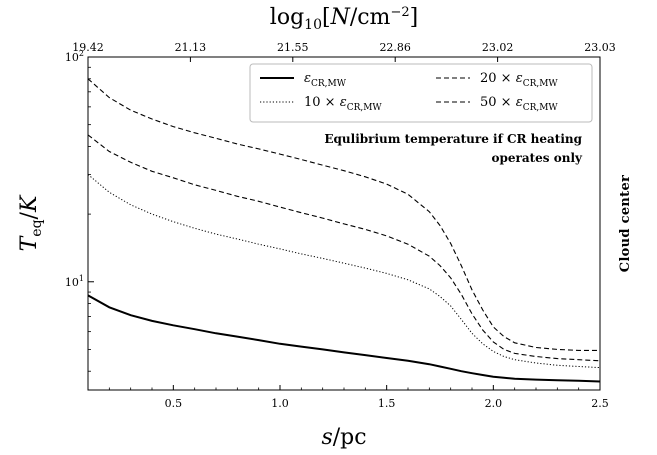 The image size is (657, 455). What do you see at coordinates (387, 403) in the screenshot?
I see `bottom-tick-label: 1.5` at bounding box center [387, 403].